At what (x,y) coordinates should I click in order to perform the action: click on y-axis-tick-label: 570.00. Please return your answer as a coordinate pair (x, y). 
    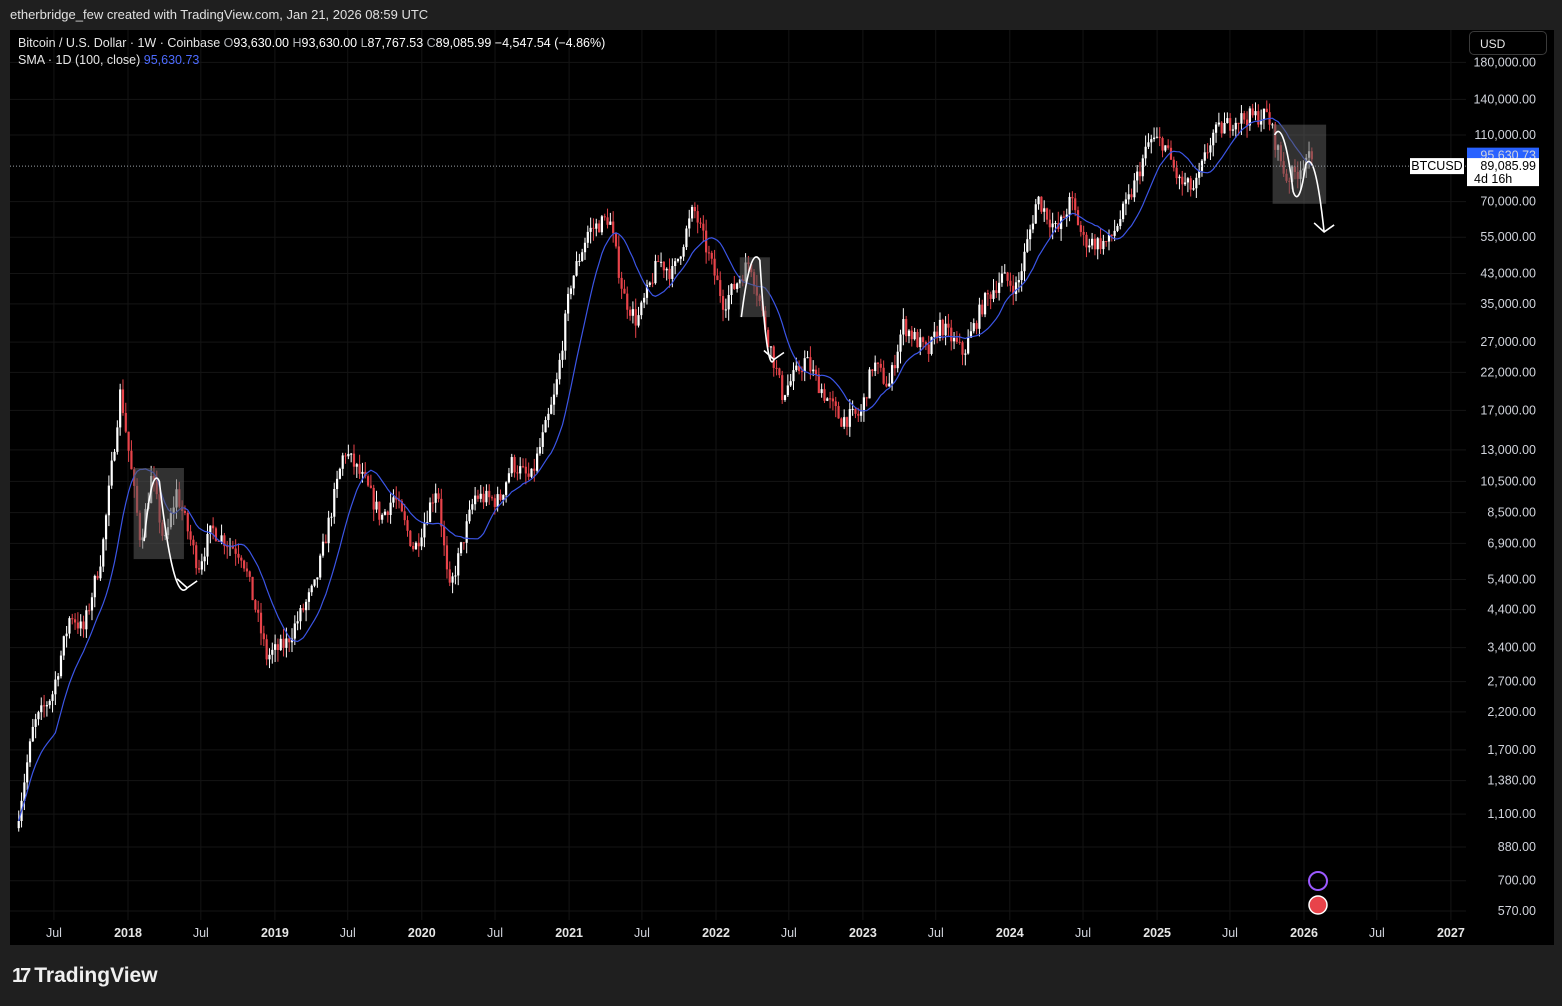
    Looking at the image, I should click on (1517, 911).